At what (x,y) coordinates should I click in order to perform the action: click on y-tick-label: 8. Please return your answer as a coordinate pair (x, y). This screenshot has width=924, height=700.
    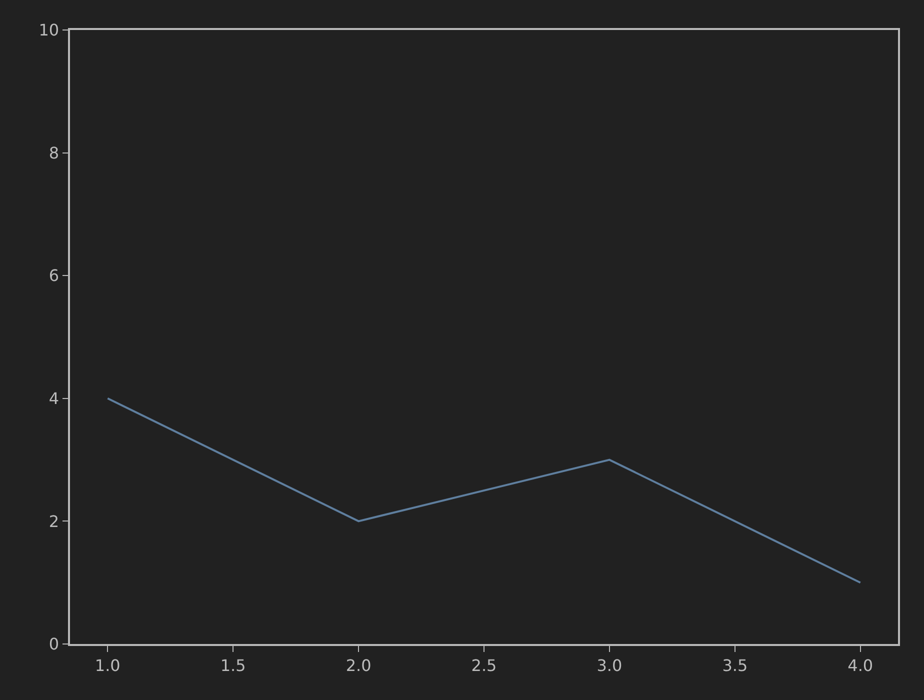
    Looking at the image, I should click on (54, 152).